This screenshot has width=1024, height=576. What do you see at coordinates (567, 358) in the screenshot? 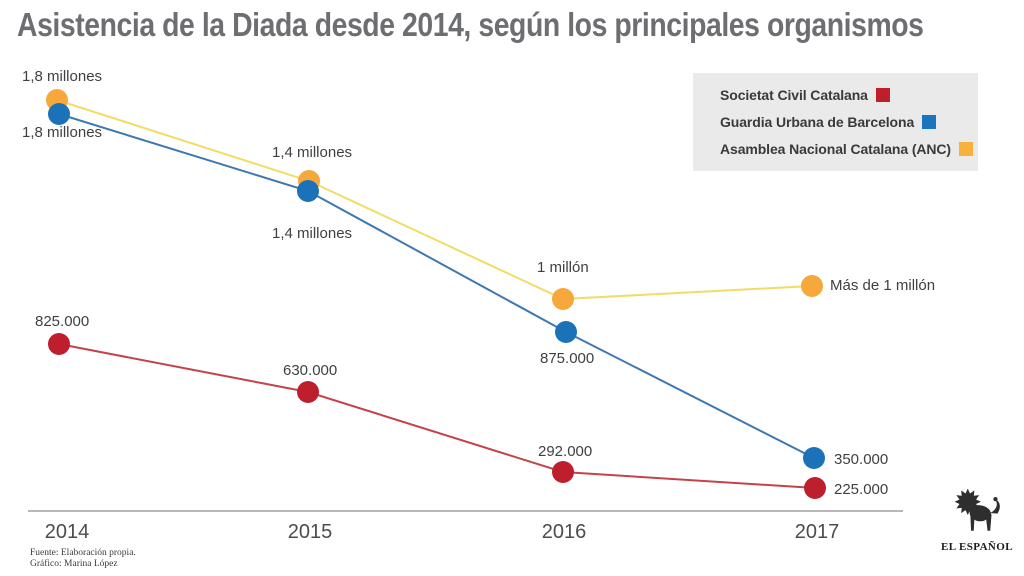
I see `data-label-guardia-urbana-de-barcelona-2016: 875.000` at bounding box center [567, 358].